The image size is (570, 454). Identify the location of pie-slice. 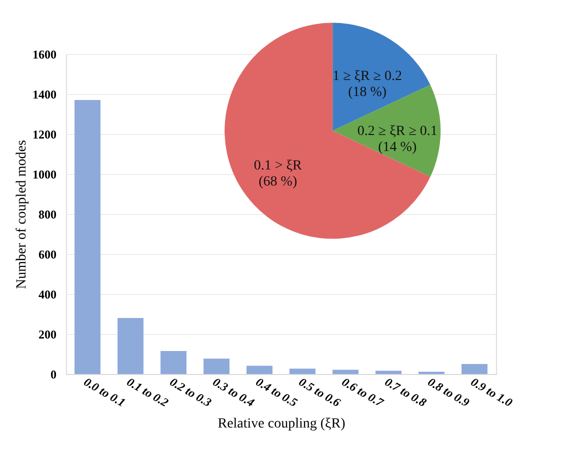
(386, 130).